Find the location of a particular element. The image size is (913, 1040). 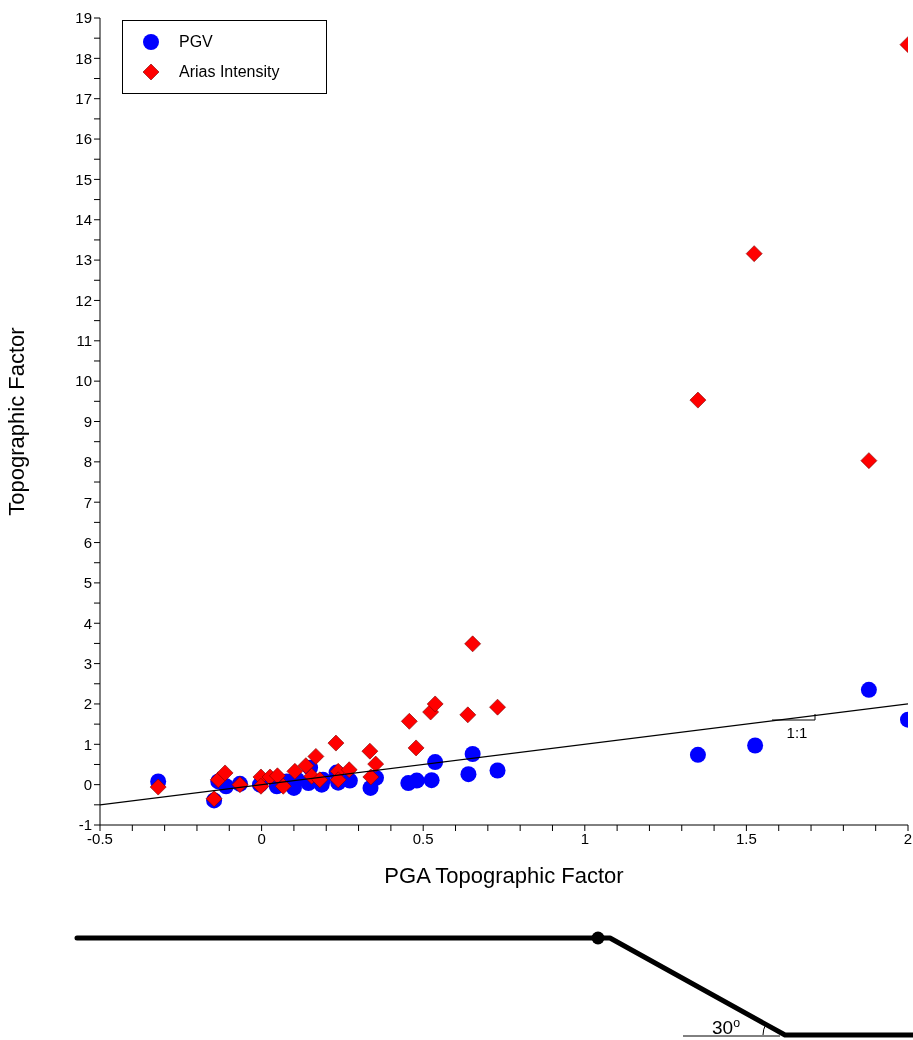

y-tick-label: 1 is located at coordinates (87, 744).